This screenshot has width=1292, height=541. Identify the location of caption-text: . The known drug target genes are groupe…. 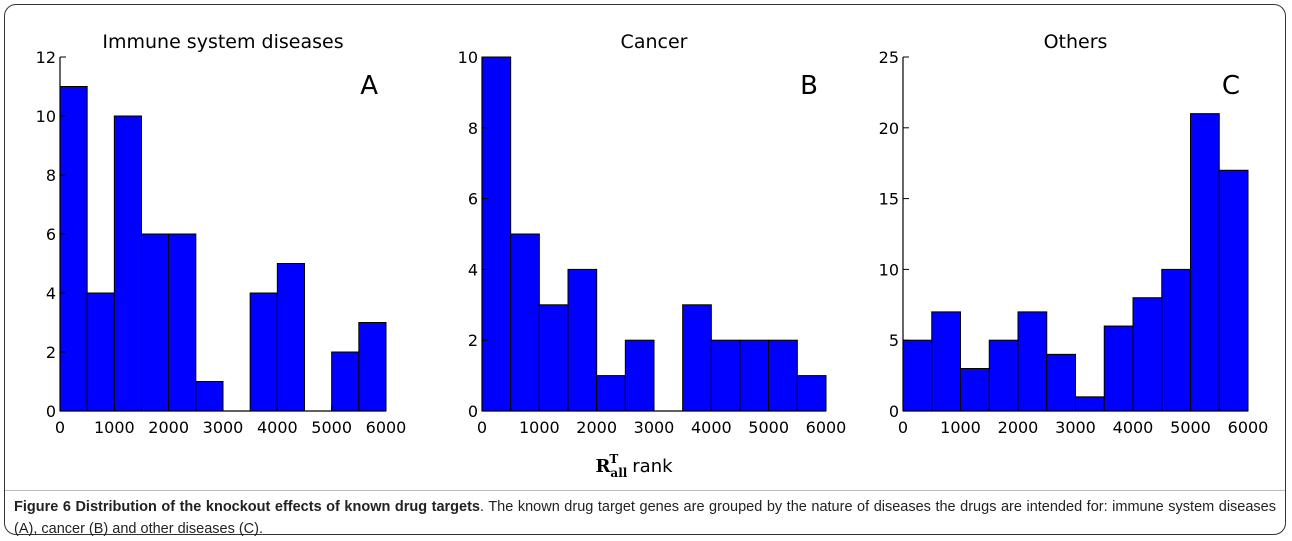
(645, 518).